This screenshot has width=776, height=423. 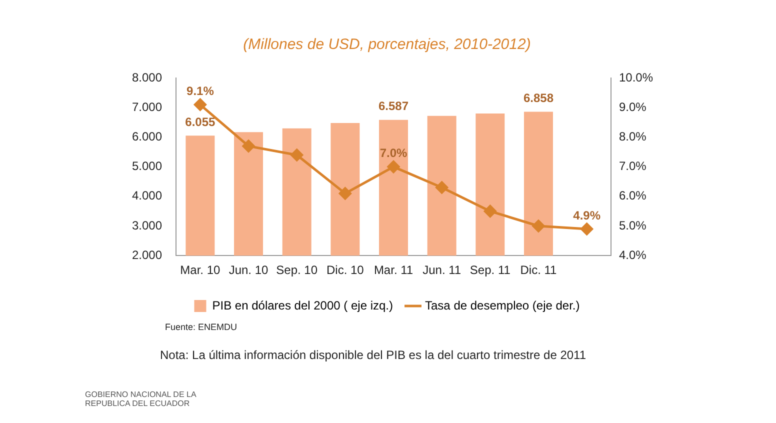 I want to click on text: Nota: La última información disponible del PIB es la del cuarto trimestre de 2011, so click(x=373, y=355).